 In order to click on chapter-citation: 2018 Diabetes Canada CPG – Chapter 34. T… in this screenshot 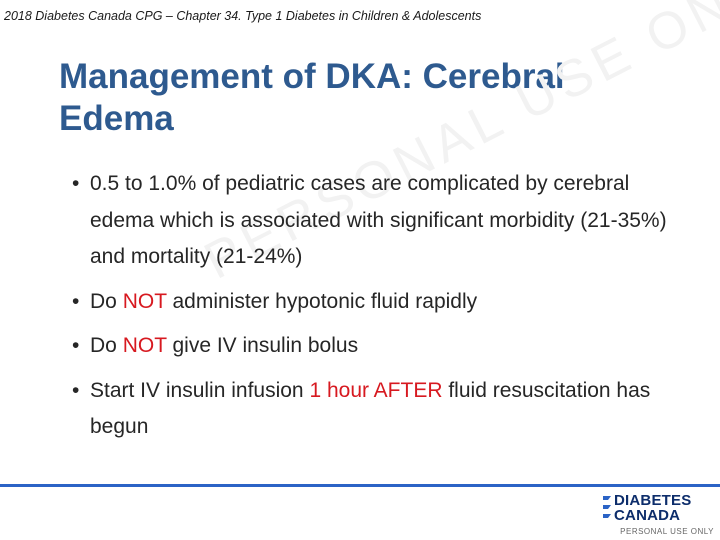, I will do `click(243, 16)`.